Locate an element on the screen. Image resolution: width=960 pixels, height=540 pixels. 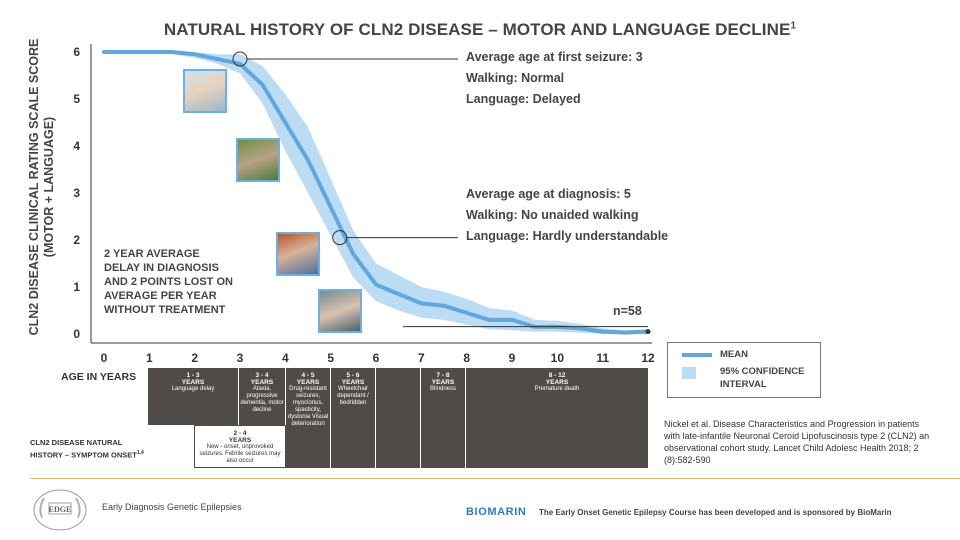
edge-logo: EDGE is located at coordinates (60, 510).